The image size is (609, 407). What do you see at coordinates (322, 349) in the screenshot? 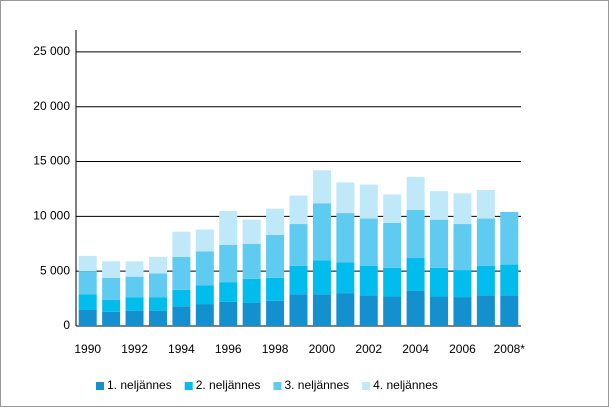
I see `x-tick-label: 2000` at bounding box center [322, 349].